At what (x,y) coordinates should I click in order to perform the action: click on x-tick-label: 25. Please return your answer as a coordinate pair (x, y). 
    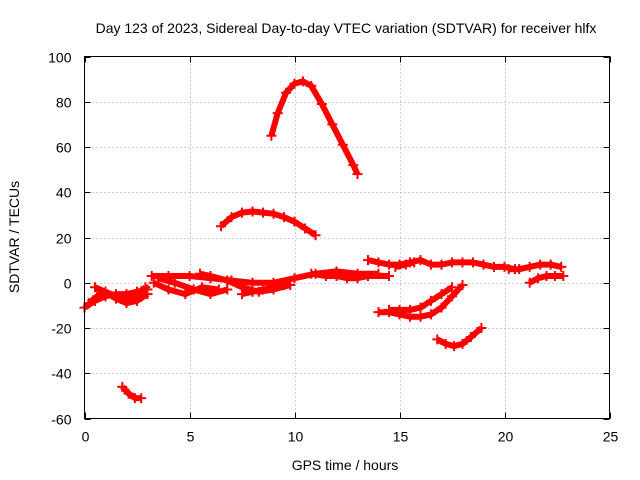
    Looking at the image, I should click on (611, 437).